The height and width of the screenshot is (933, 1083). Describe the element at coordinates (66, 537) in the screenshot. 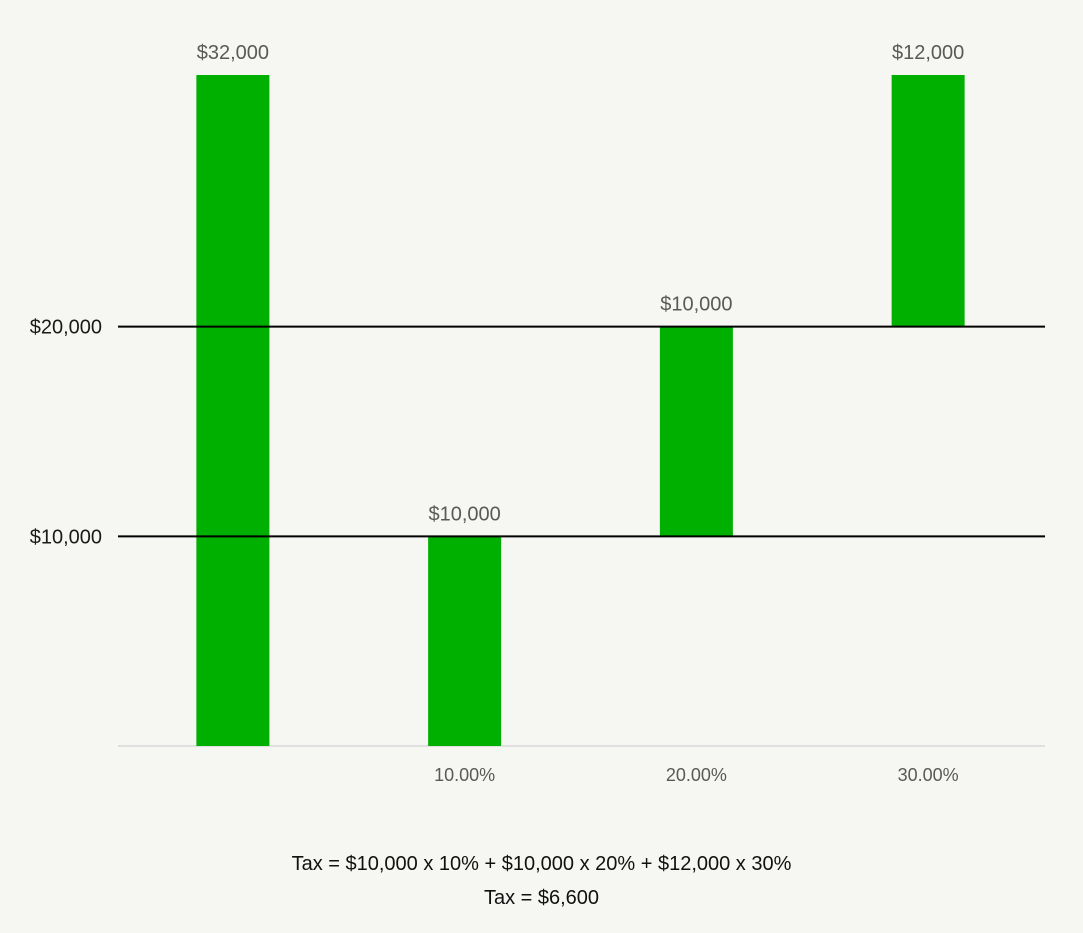

I see `y-tick-label-1: $10,000` at that location.